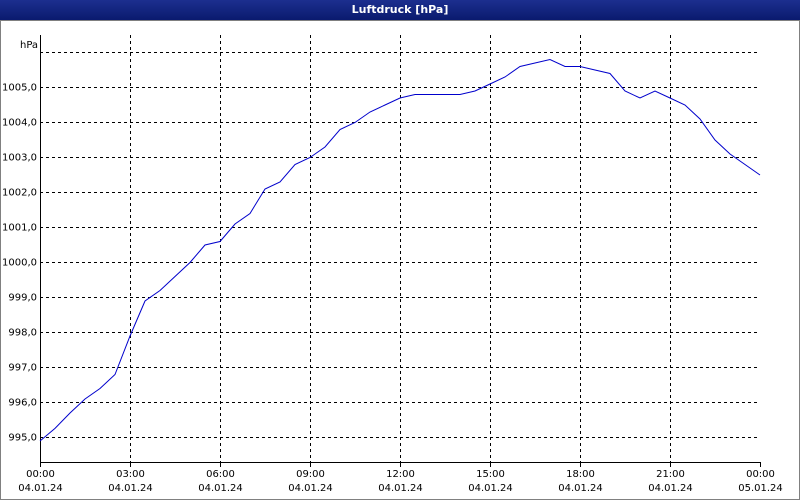 Image resolution: width=800 pixels, height=500 pixels. Describe the element at coordinates (22, 333) in the screenshot. I see `y-tick-label: 998,0` at that location.